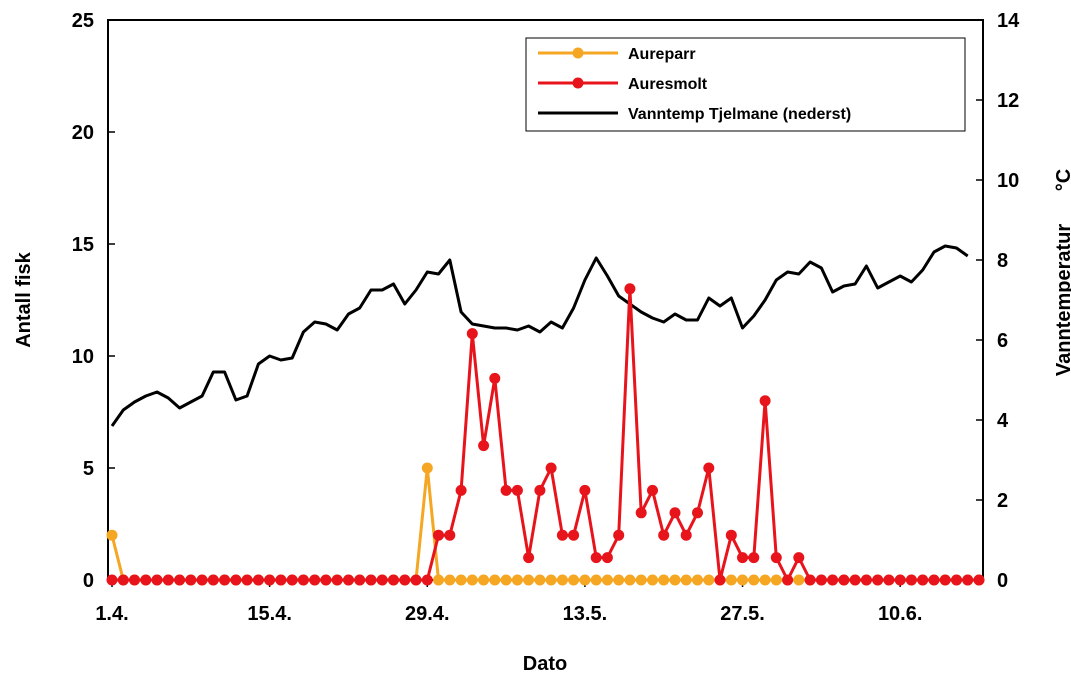 This screenshot has width=1071, height=677. I want to click on right-y-tick-label: 8, so click(1002, 261).